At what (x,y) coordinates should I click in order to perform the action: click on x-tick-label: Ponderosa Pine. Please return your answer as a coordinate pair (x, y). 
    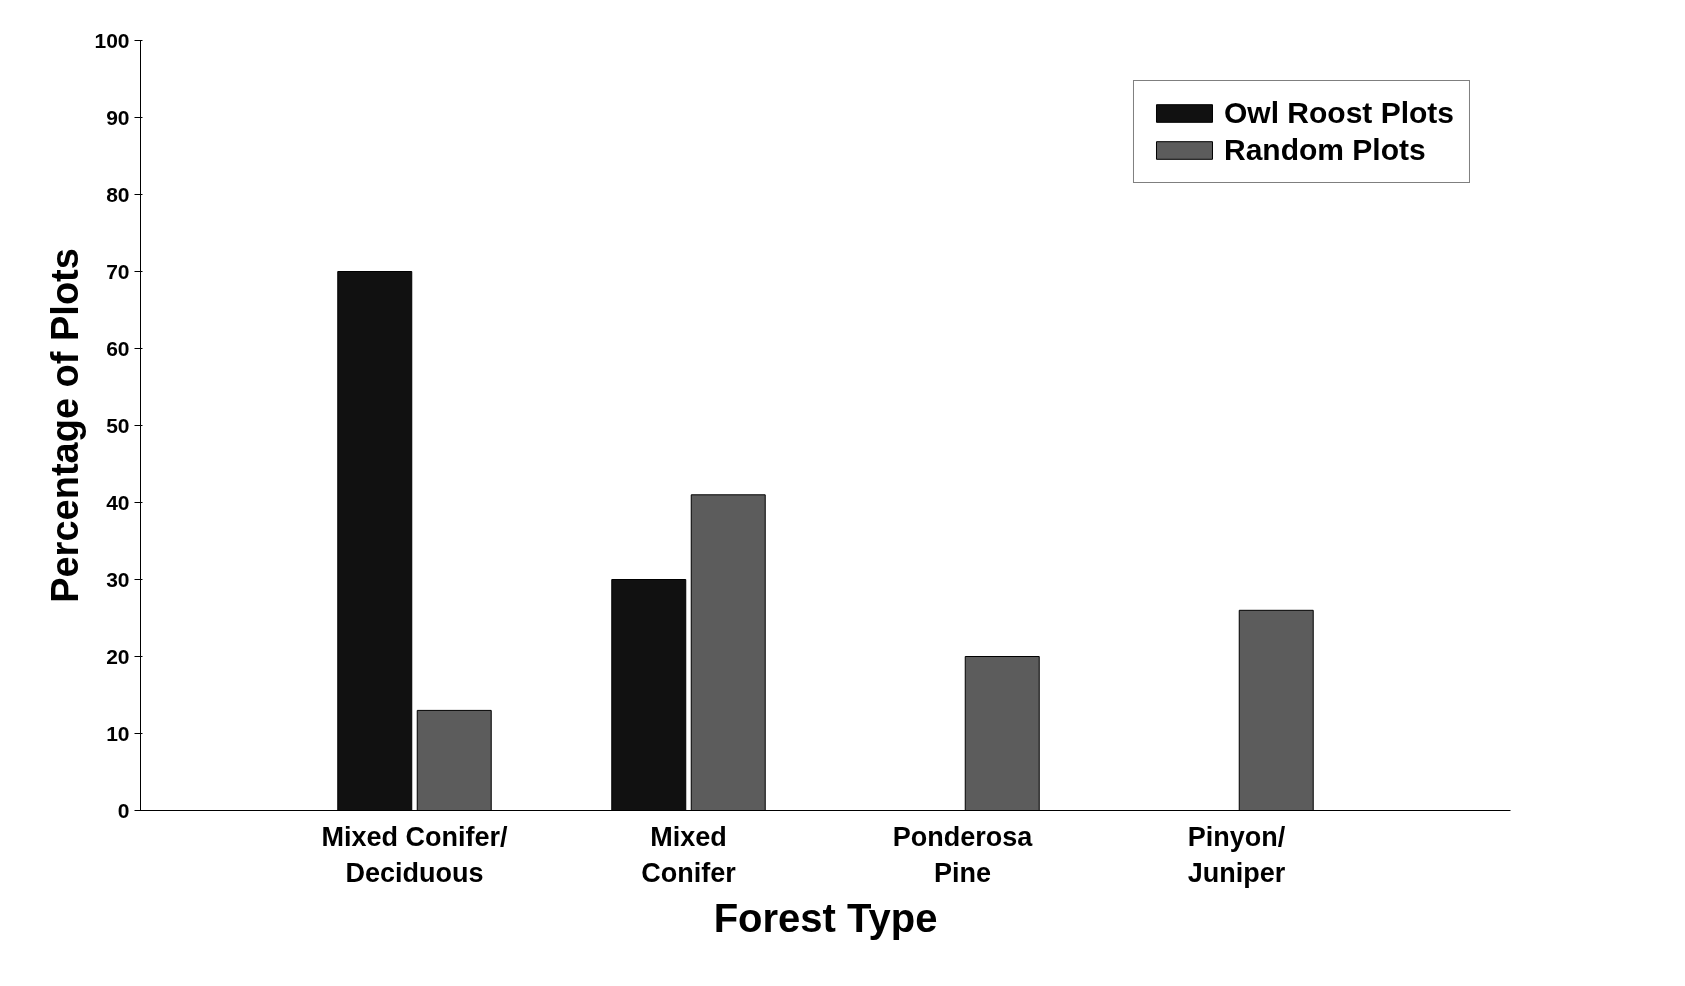
    Looking at the image, I should click on (963, 854).